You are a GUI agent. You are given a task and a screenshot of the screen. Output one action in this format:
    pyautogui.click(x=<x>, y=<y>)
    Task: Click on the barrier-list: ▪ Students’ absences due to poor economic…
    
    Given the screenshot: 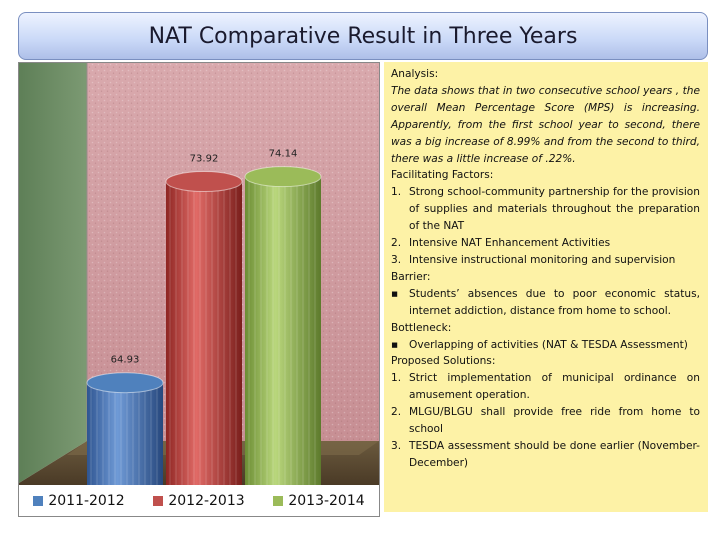 What is the action you would take?
    pyautogui.click(x=545, y=303)
    